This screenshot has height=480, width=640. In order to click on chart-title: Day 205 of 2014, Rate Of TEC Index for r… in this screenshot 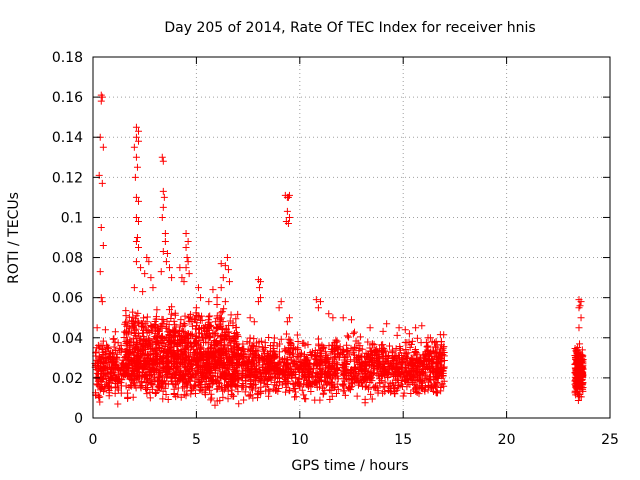, I will do `click(349, 28)`.